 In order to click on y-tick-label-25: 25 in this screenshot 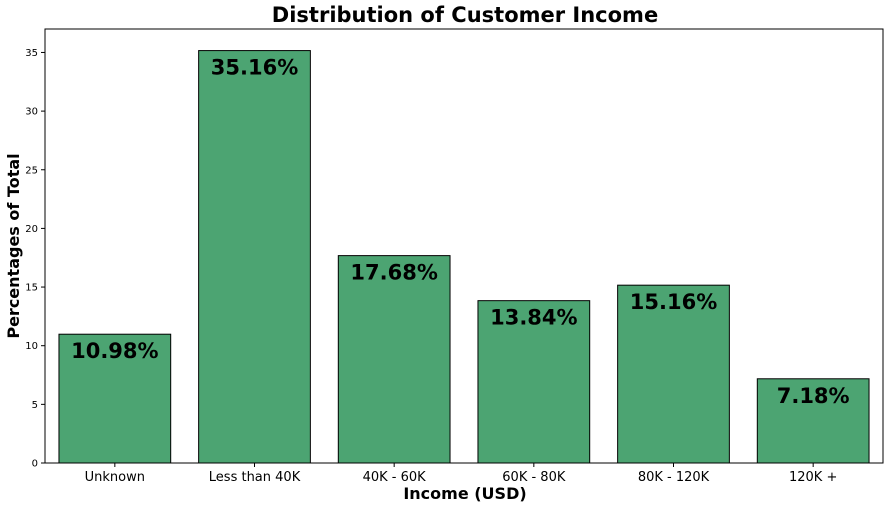, I will do `click(31, 170)`.